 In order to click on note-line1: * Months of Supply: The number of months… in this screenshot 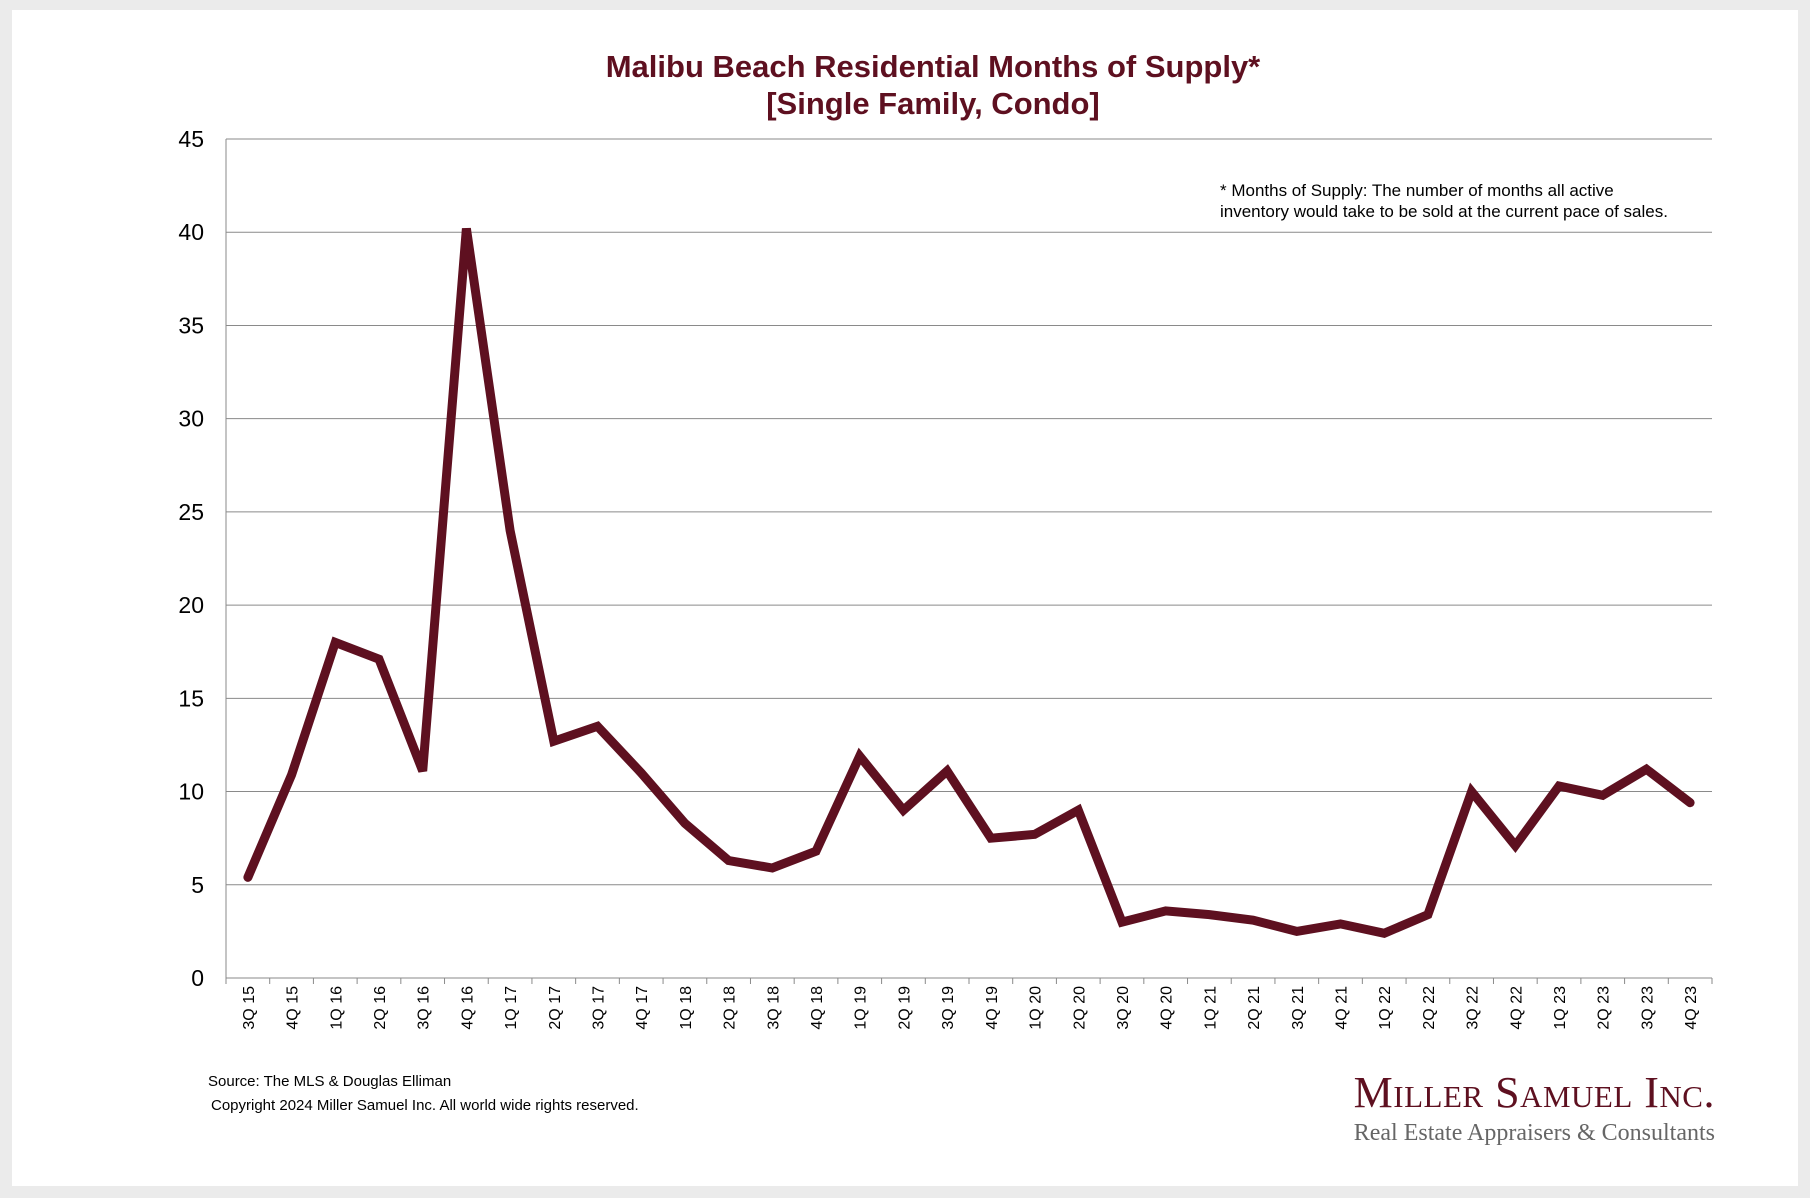, I will do `click(1417, 190)`.